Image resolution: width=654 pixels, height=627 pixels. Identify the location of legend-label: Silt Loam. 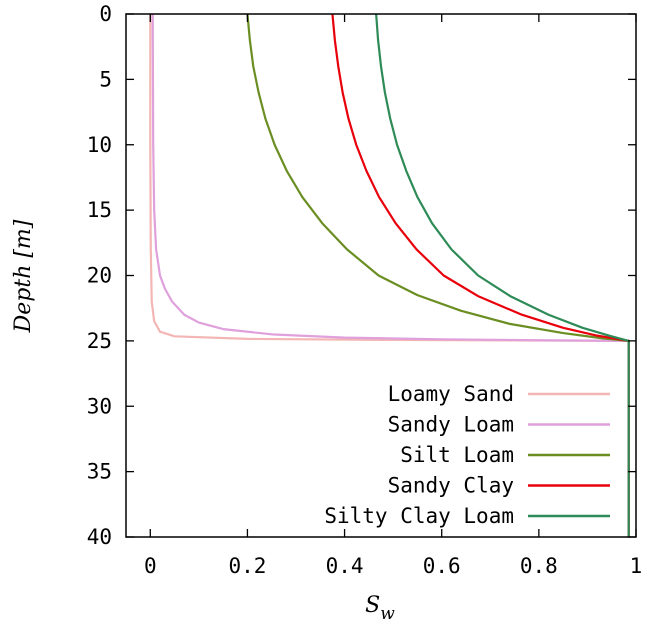
(457, 455).